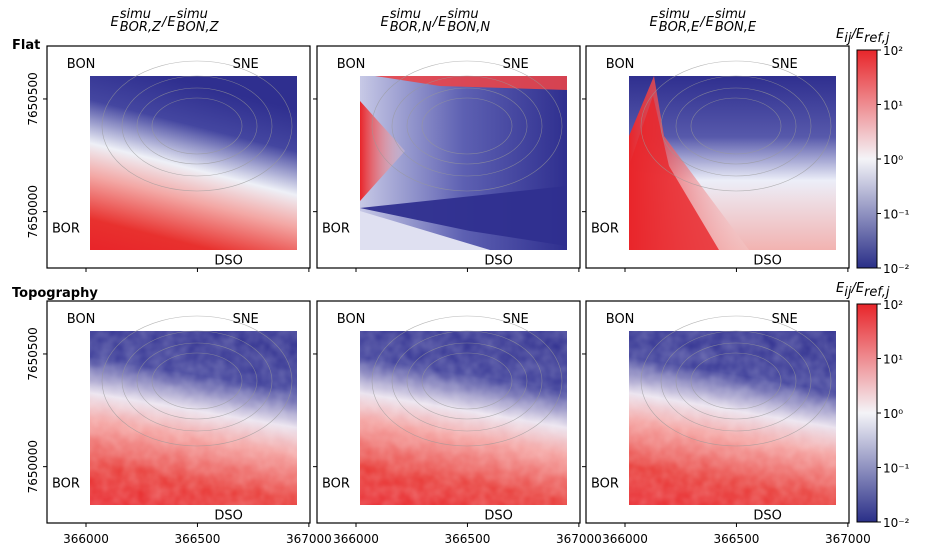 This screenshot has width=930, height=546. Describe the element at coordinates (198, 27) in the screenshot. I see `title-sub: BON,Z` at that location.